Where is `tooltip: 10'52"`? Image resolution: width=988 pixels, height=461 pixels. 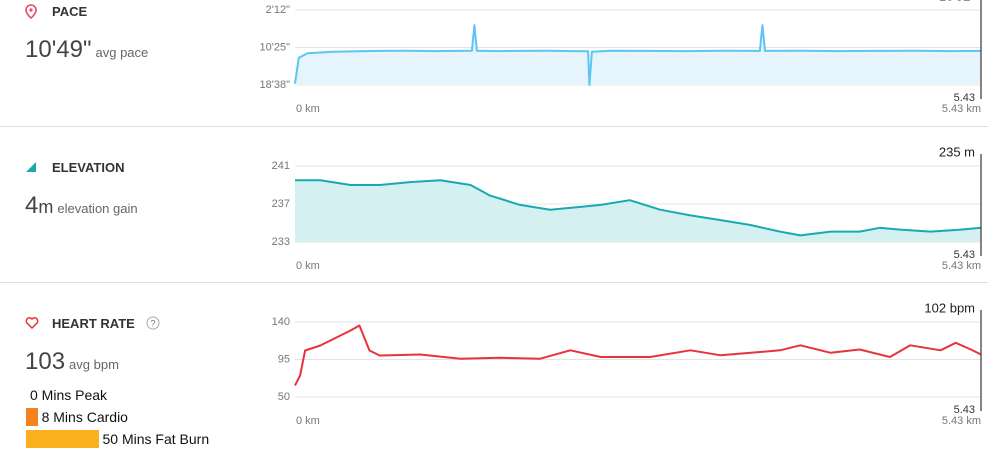
tooltip: 10'52" is located at coordinates (957, 1).